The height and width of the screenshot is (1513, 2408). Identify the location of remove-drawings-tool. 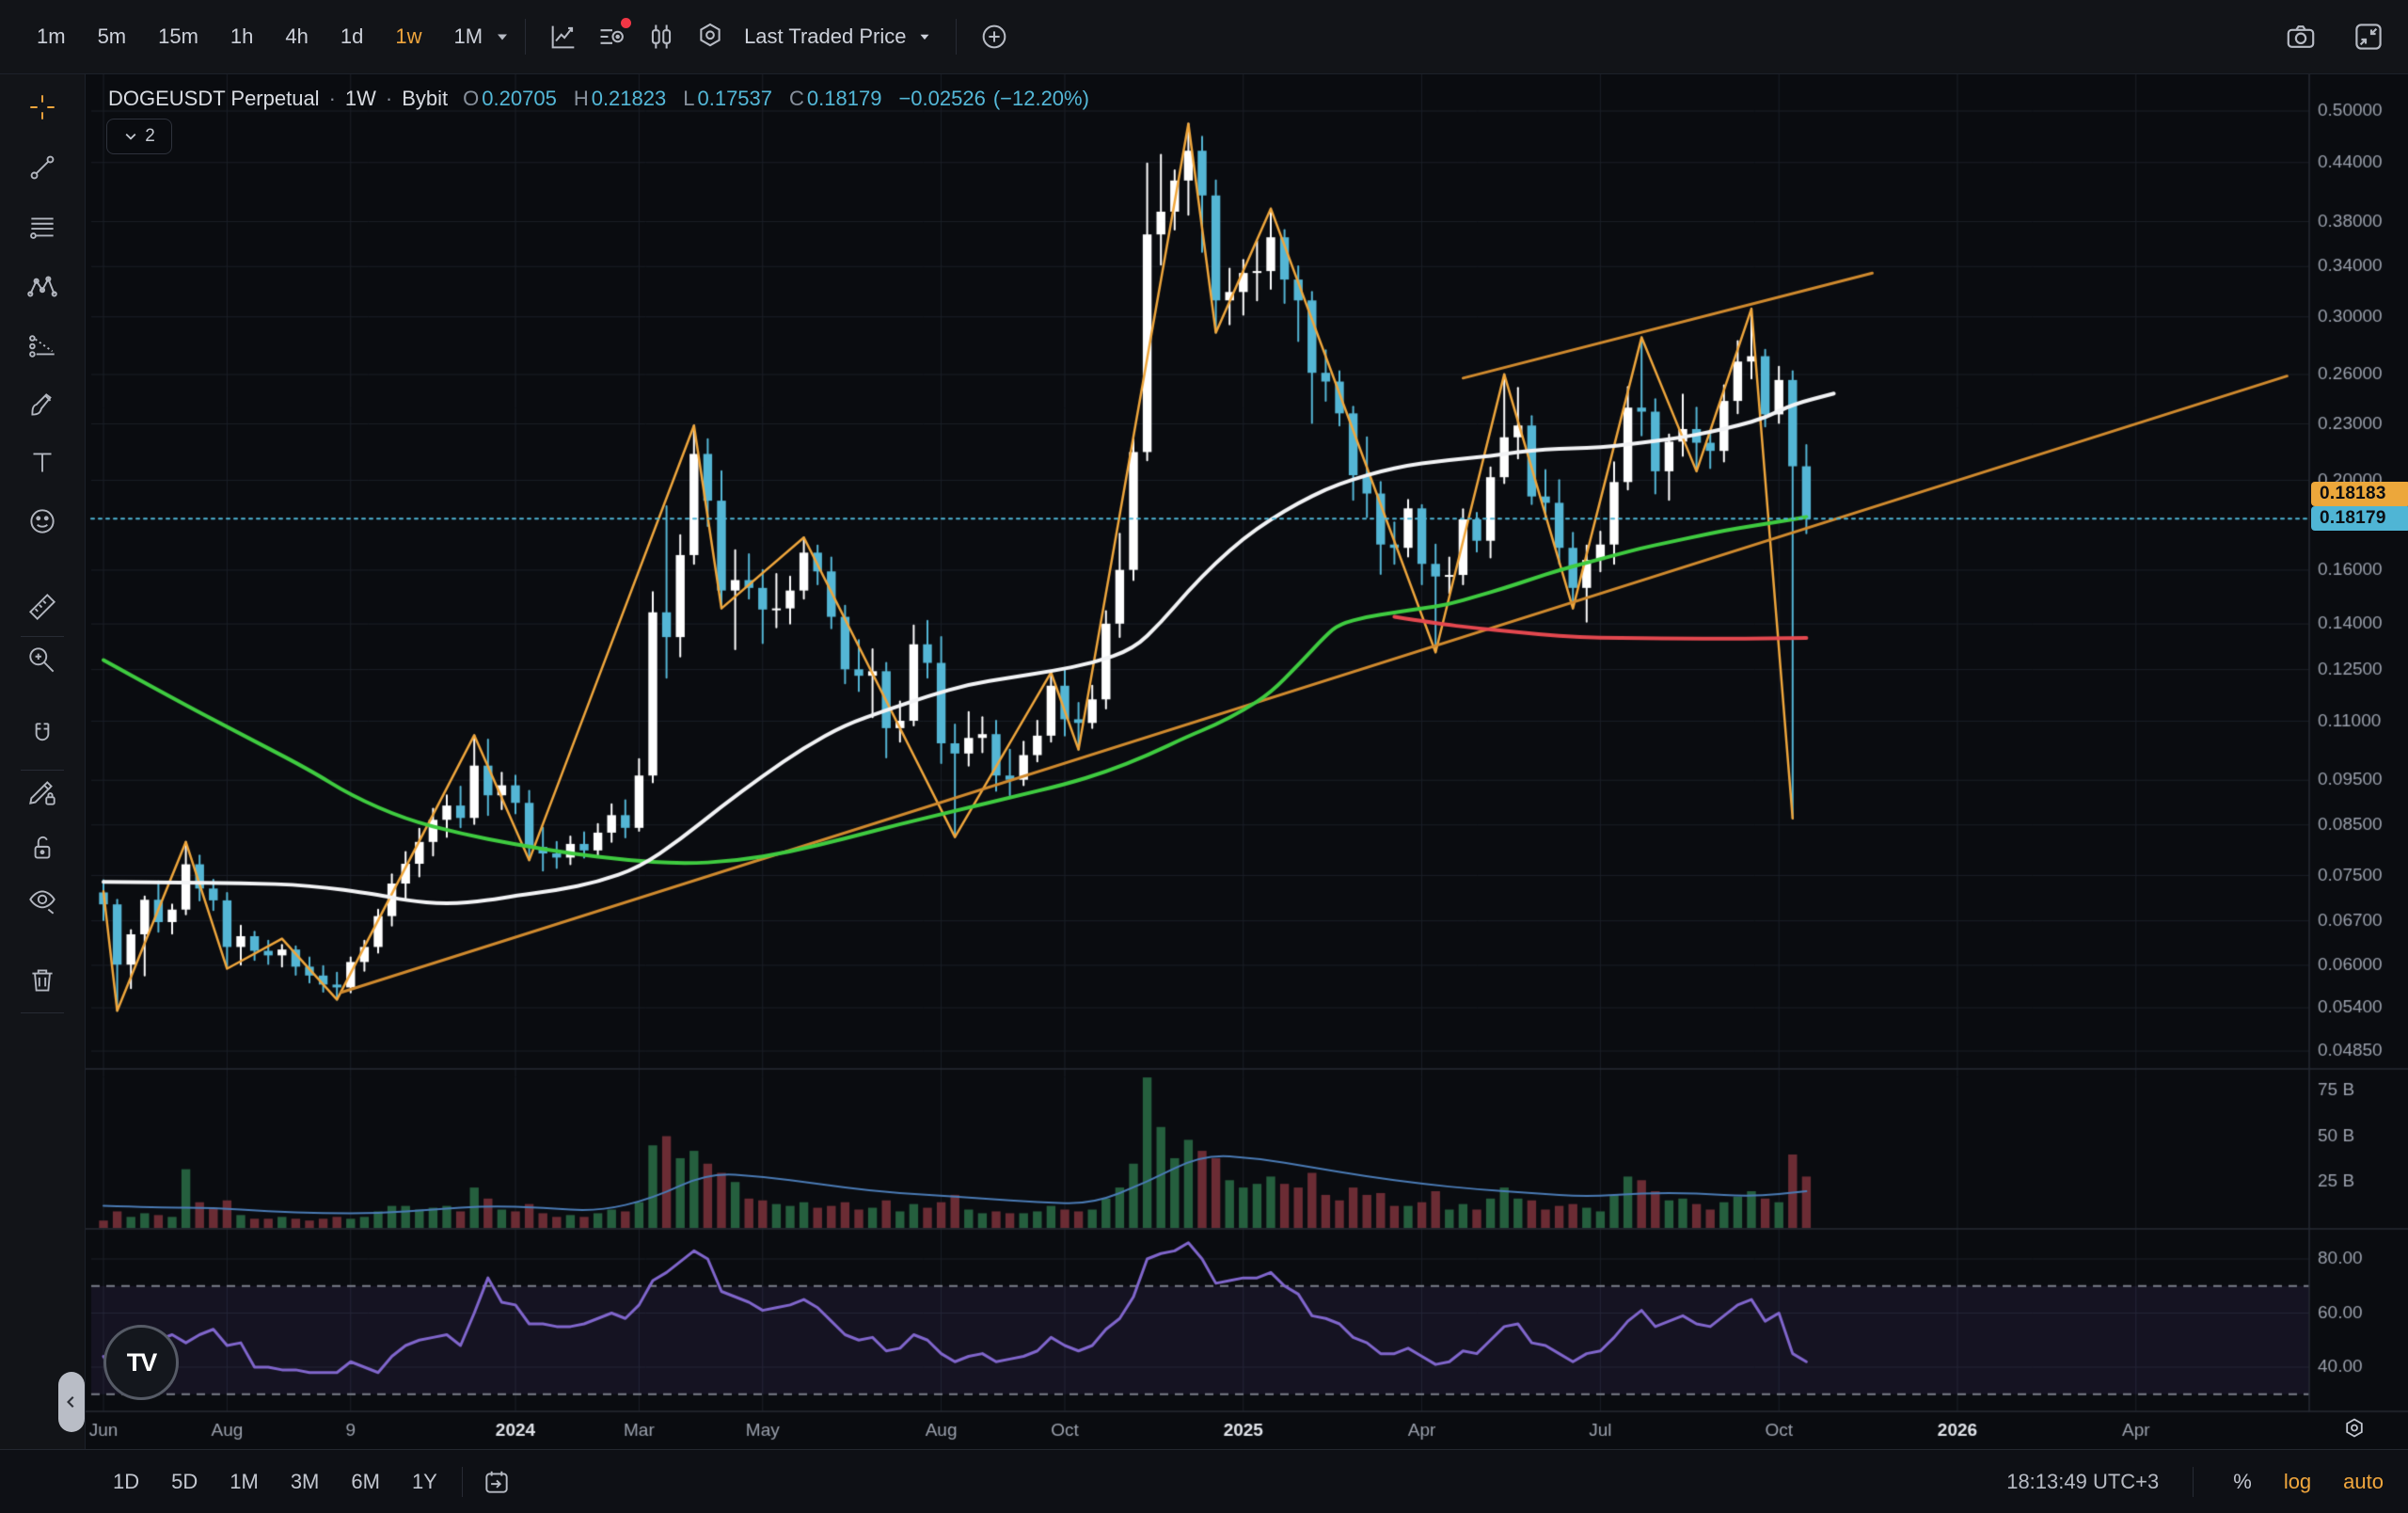
(42, 980).